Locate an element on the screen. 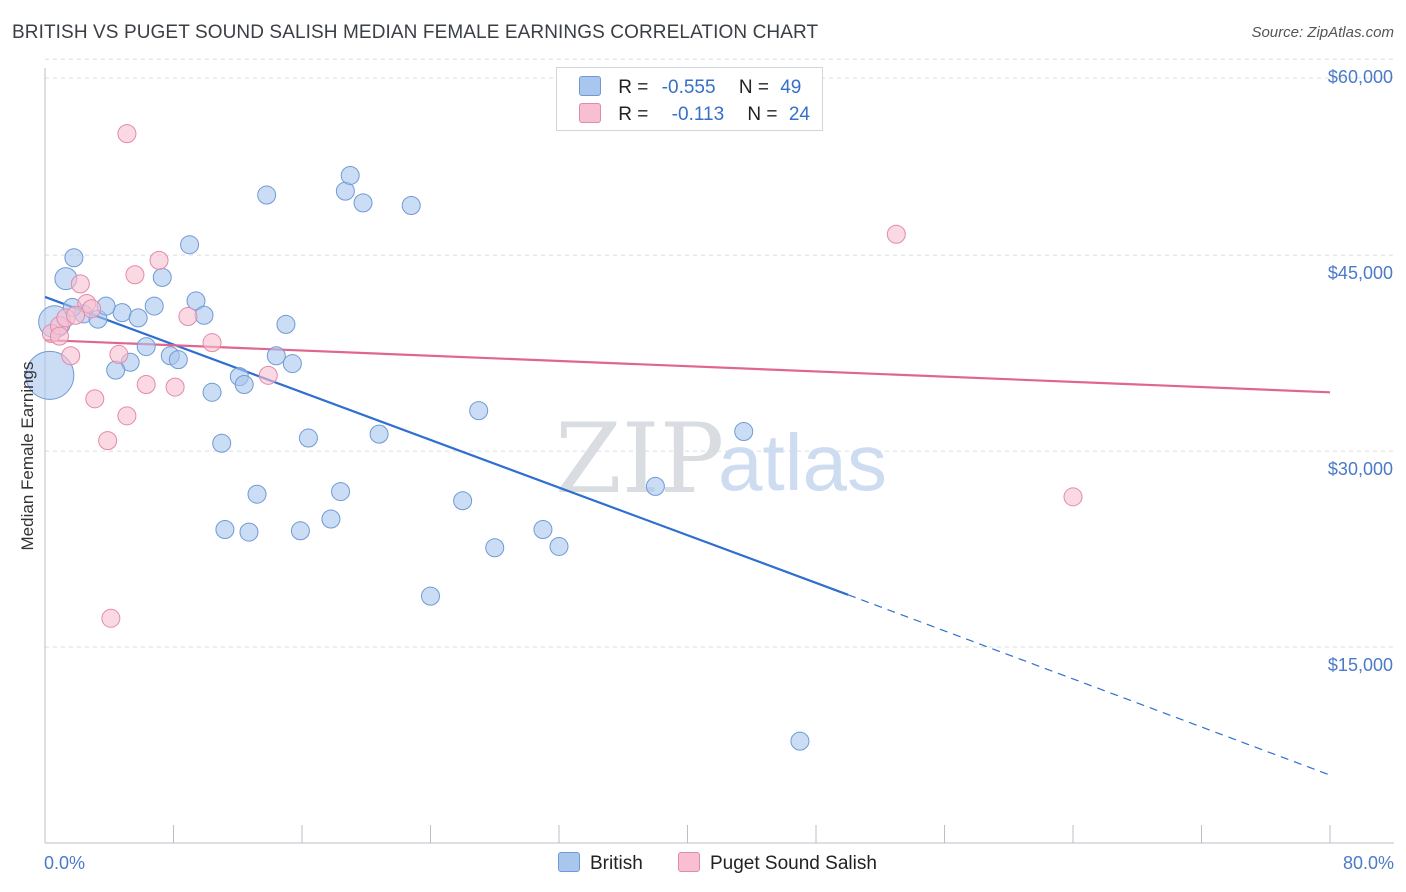 This screenshot has width=1406, height=892. y-tick-label: $30,000 is located at coordinates (1360, 469).